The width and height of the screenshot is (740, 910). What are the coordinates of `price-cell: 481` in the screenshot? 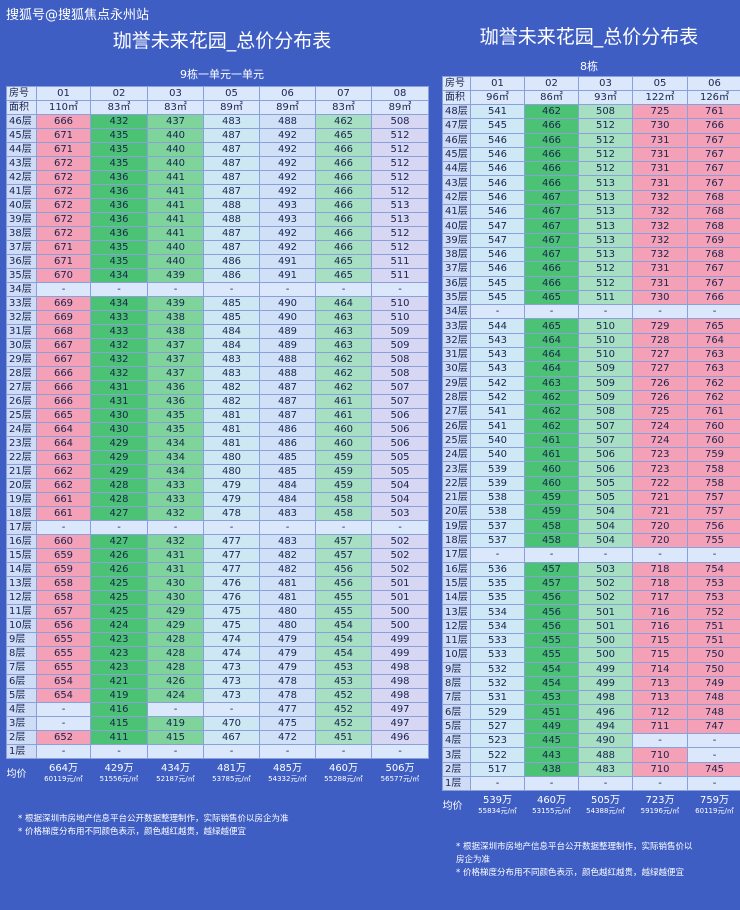 It's located at (231, 443).